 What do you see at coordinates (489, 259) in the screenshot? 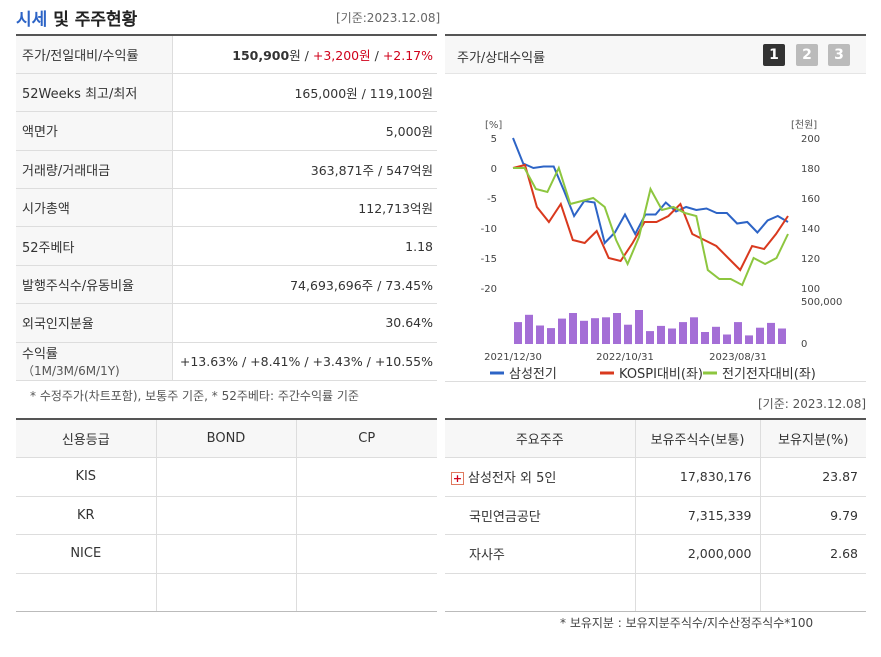
I see `left-tick-label: -15` at bounding box center [489, 259].